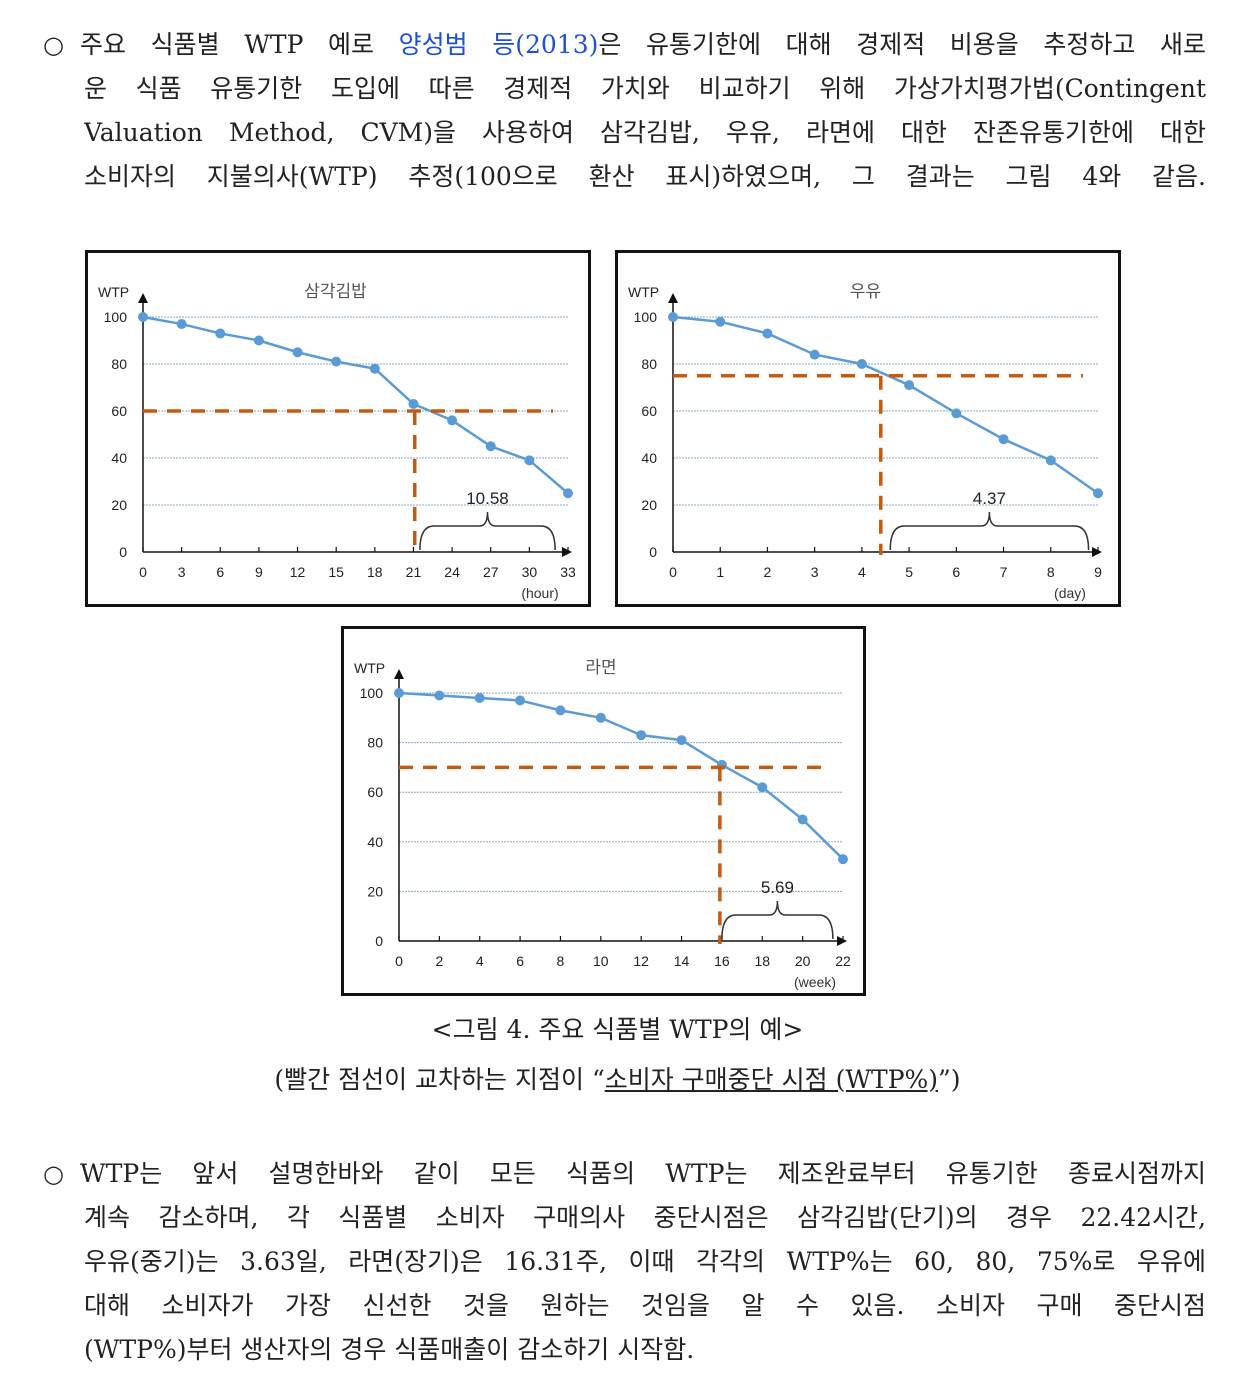  What do you see at coordinates (539, 593) in the screenshot?
I see `x-axis-label: (hour)` at bounding box center [539, 593].